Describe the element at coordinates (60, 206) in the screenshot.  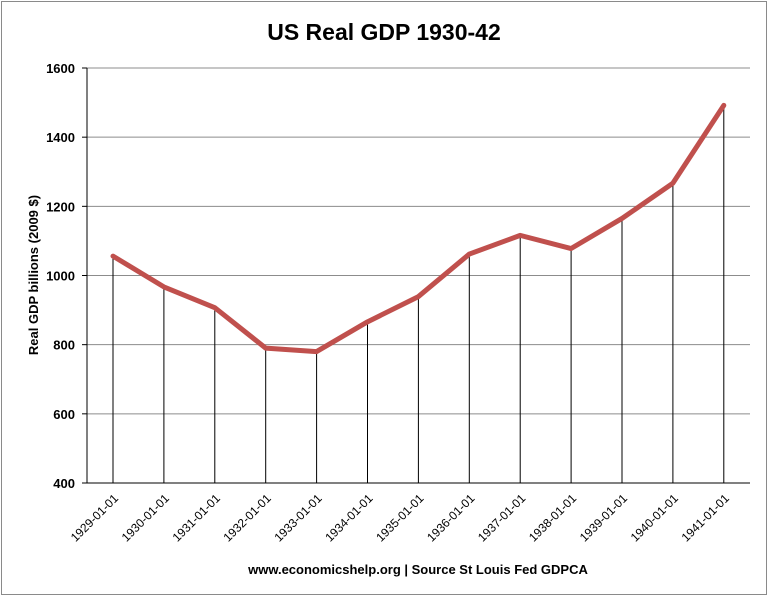
I see `y-tick-label: 1200` at that location.